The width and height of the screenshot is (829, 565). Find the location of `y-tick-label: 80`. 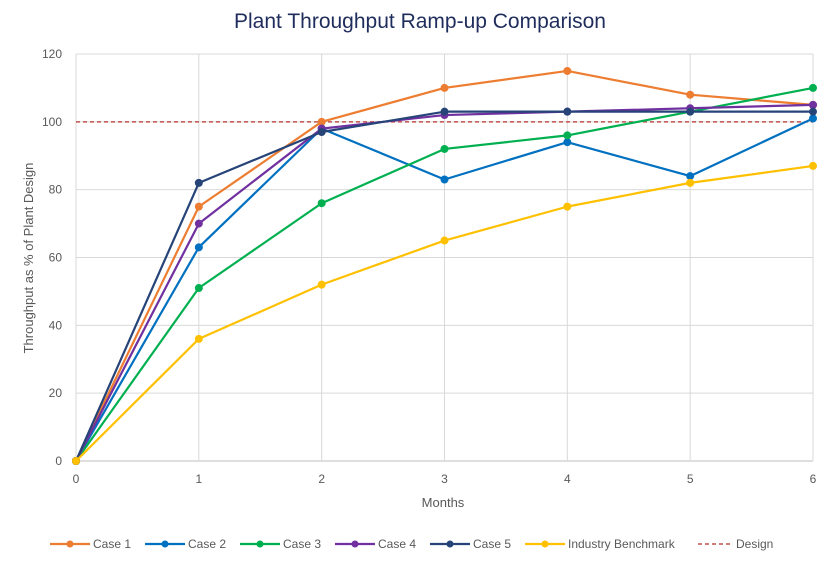

y-tick-label: 80 is located at coordinates (56, 190).